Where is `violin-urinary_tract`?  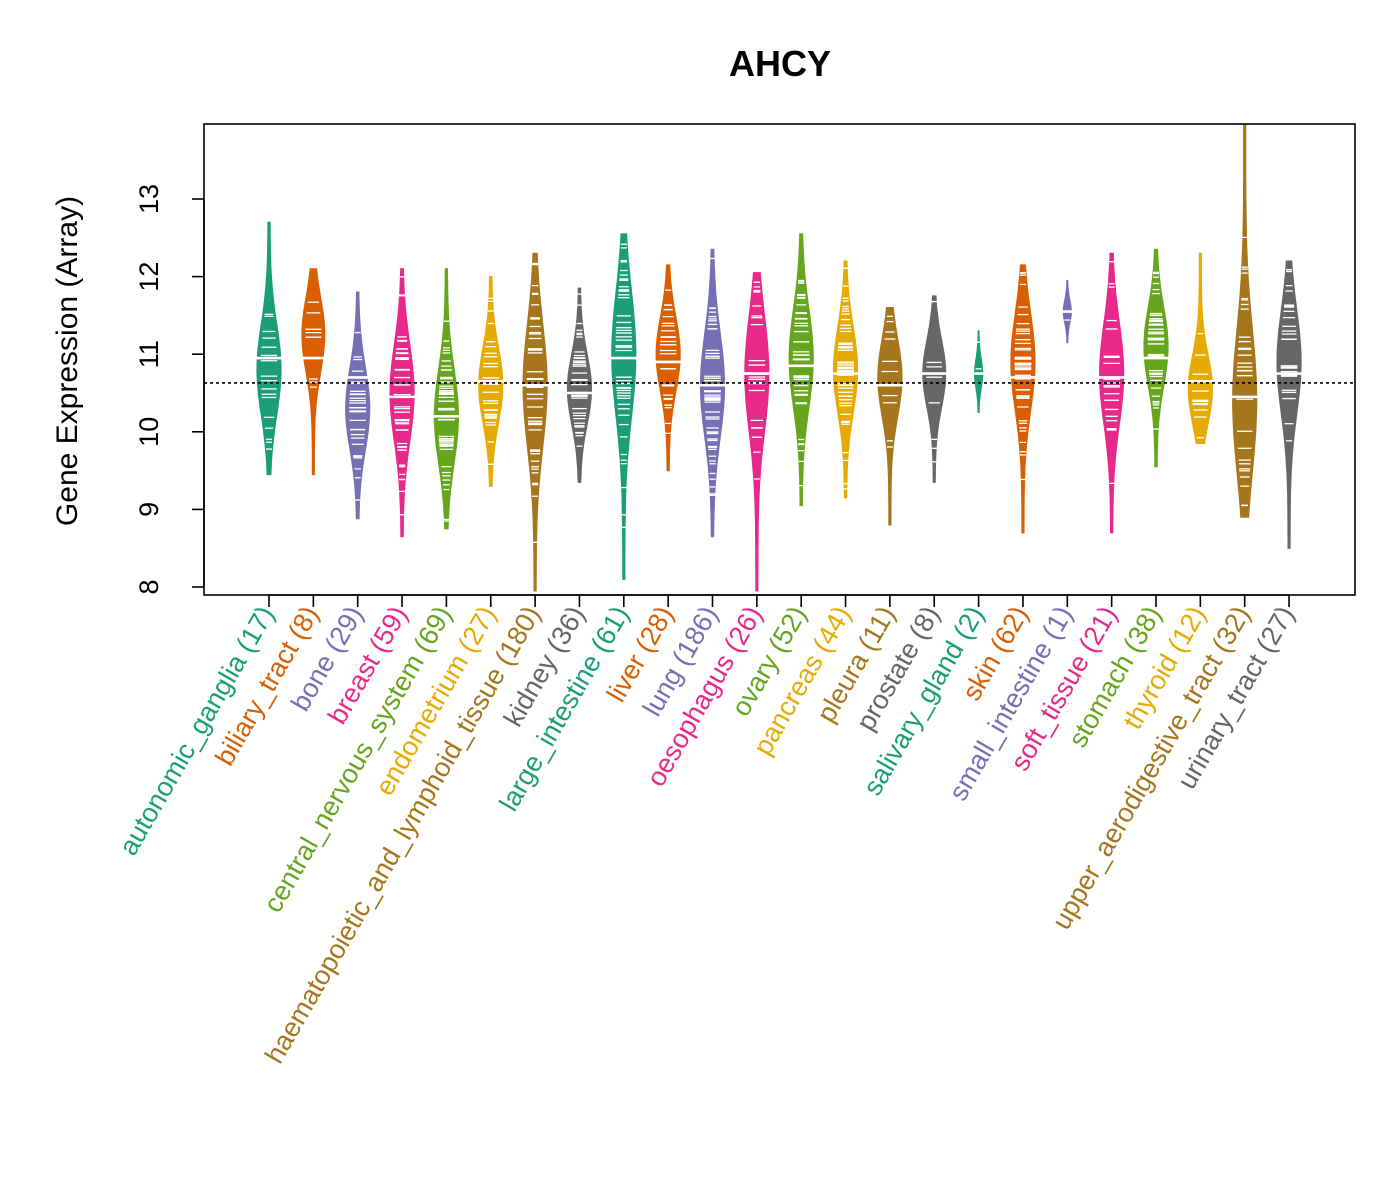 violin-urinary_tract is located at coordinates (1289, 404).